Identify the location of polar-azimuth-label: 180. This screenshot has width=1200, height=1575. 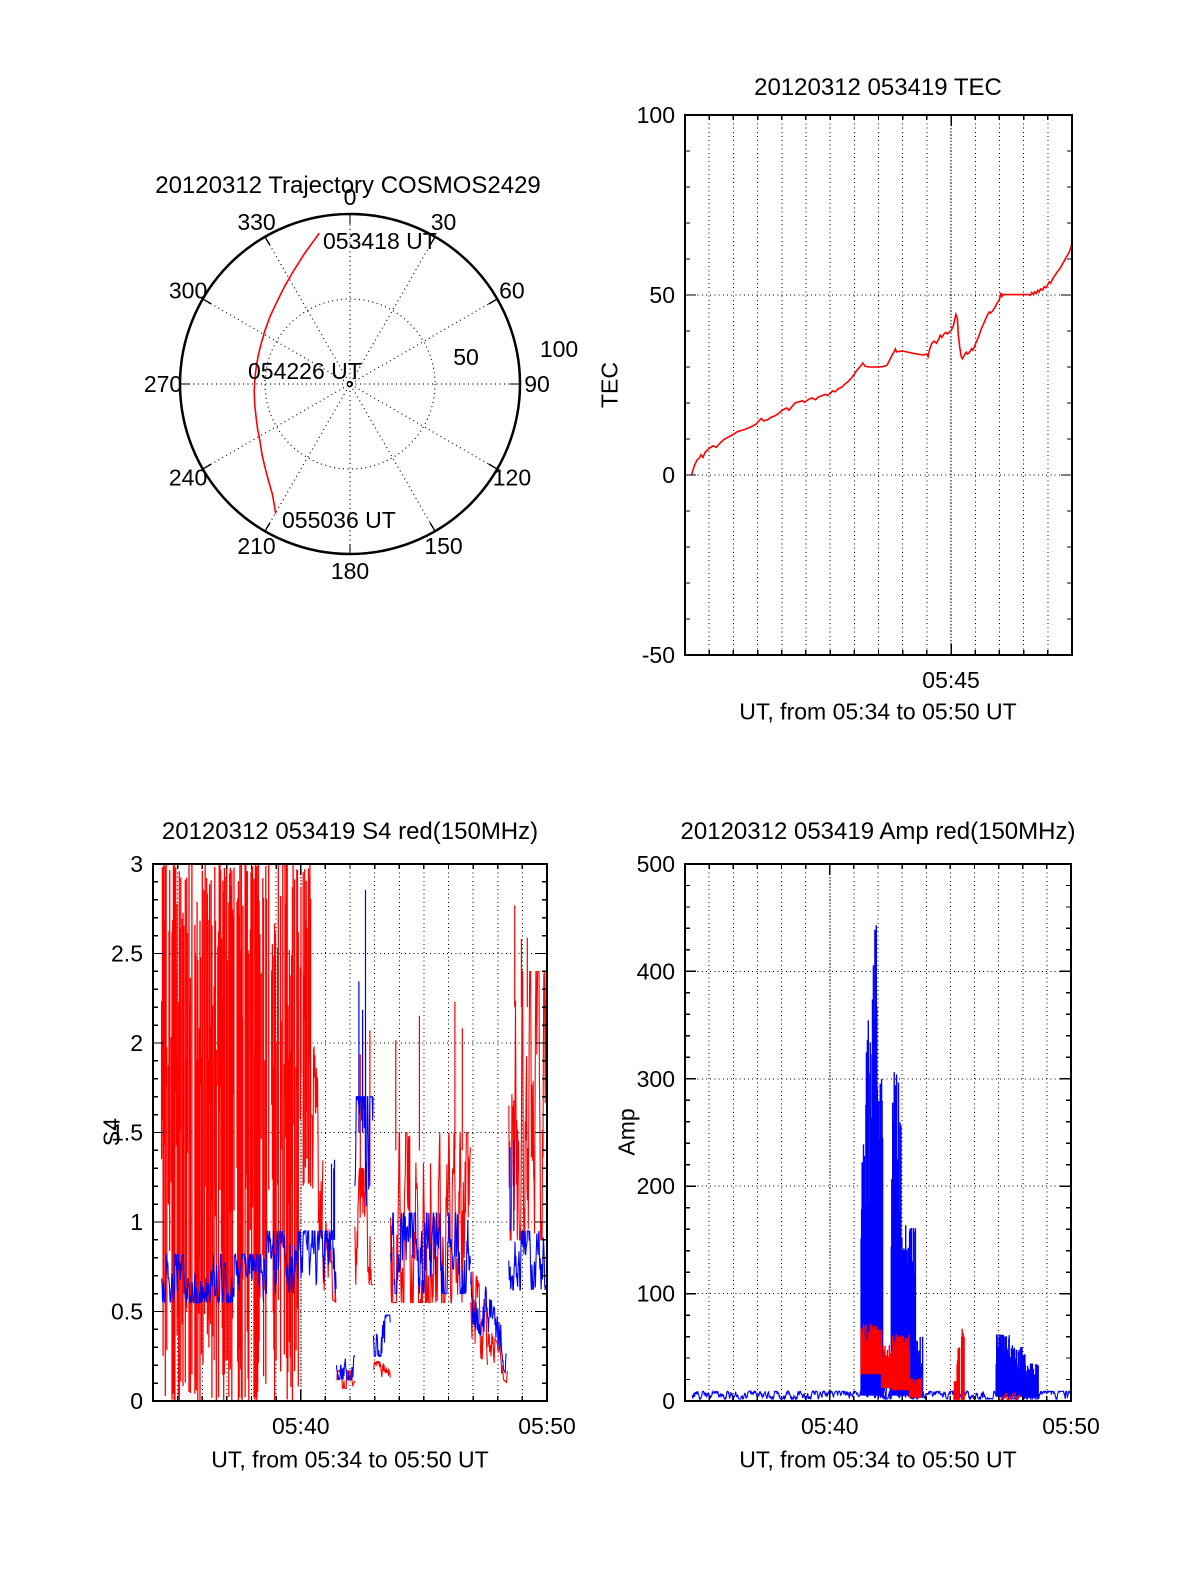
(350, 571).